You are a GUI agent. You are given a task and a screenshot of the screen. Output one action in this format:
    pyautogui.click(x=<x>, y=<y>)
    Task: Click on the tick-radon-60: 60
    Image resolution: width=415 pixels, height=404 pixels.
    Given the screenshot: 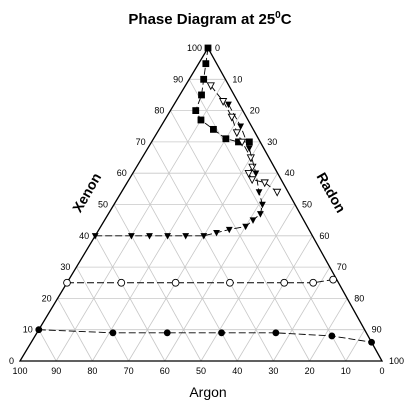 What is the action you would take?
    pyautogui.click(x=324, y=236)
    